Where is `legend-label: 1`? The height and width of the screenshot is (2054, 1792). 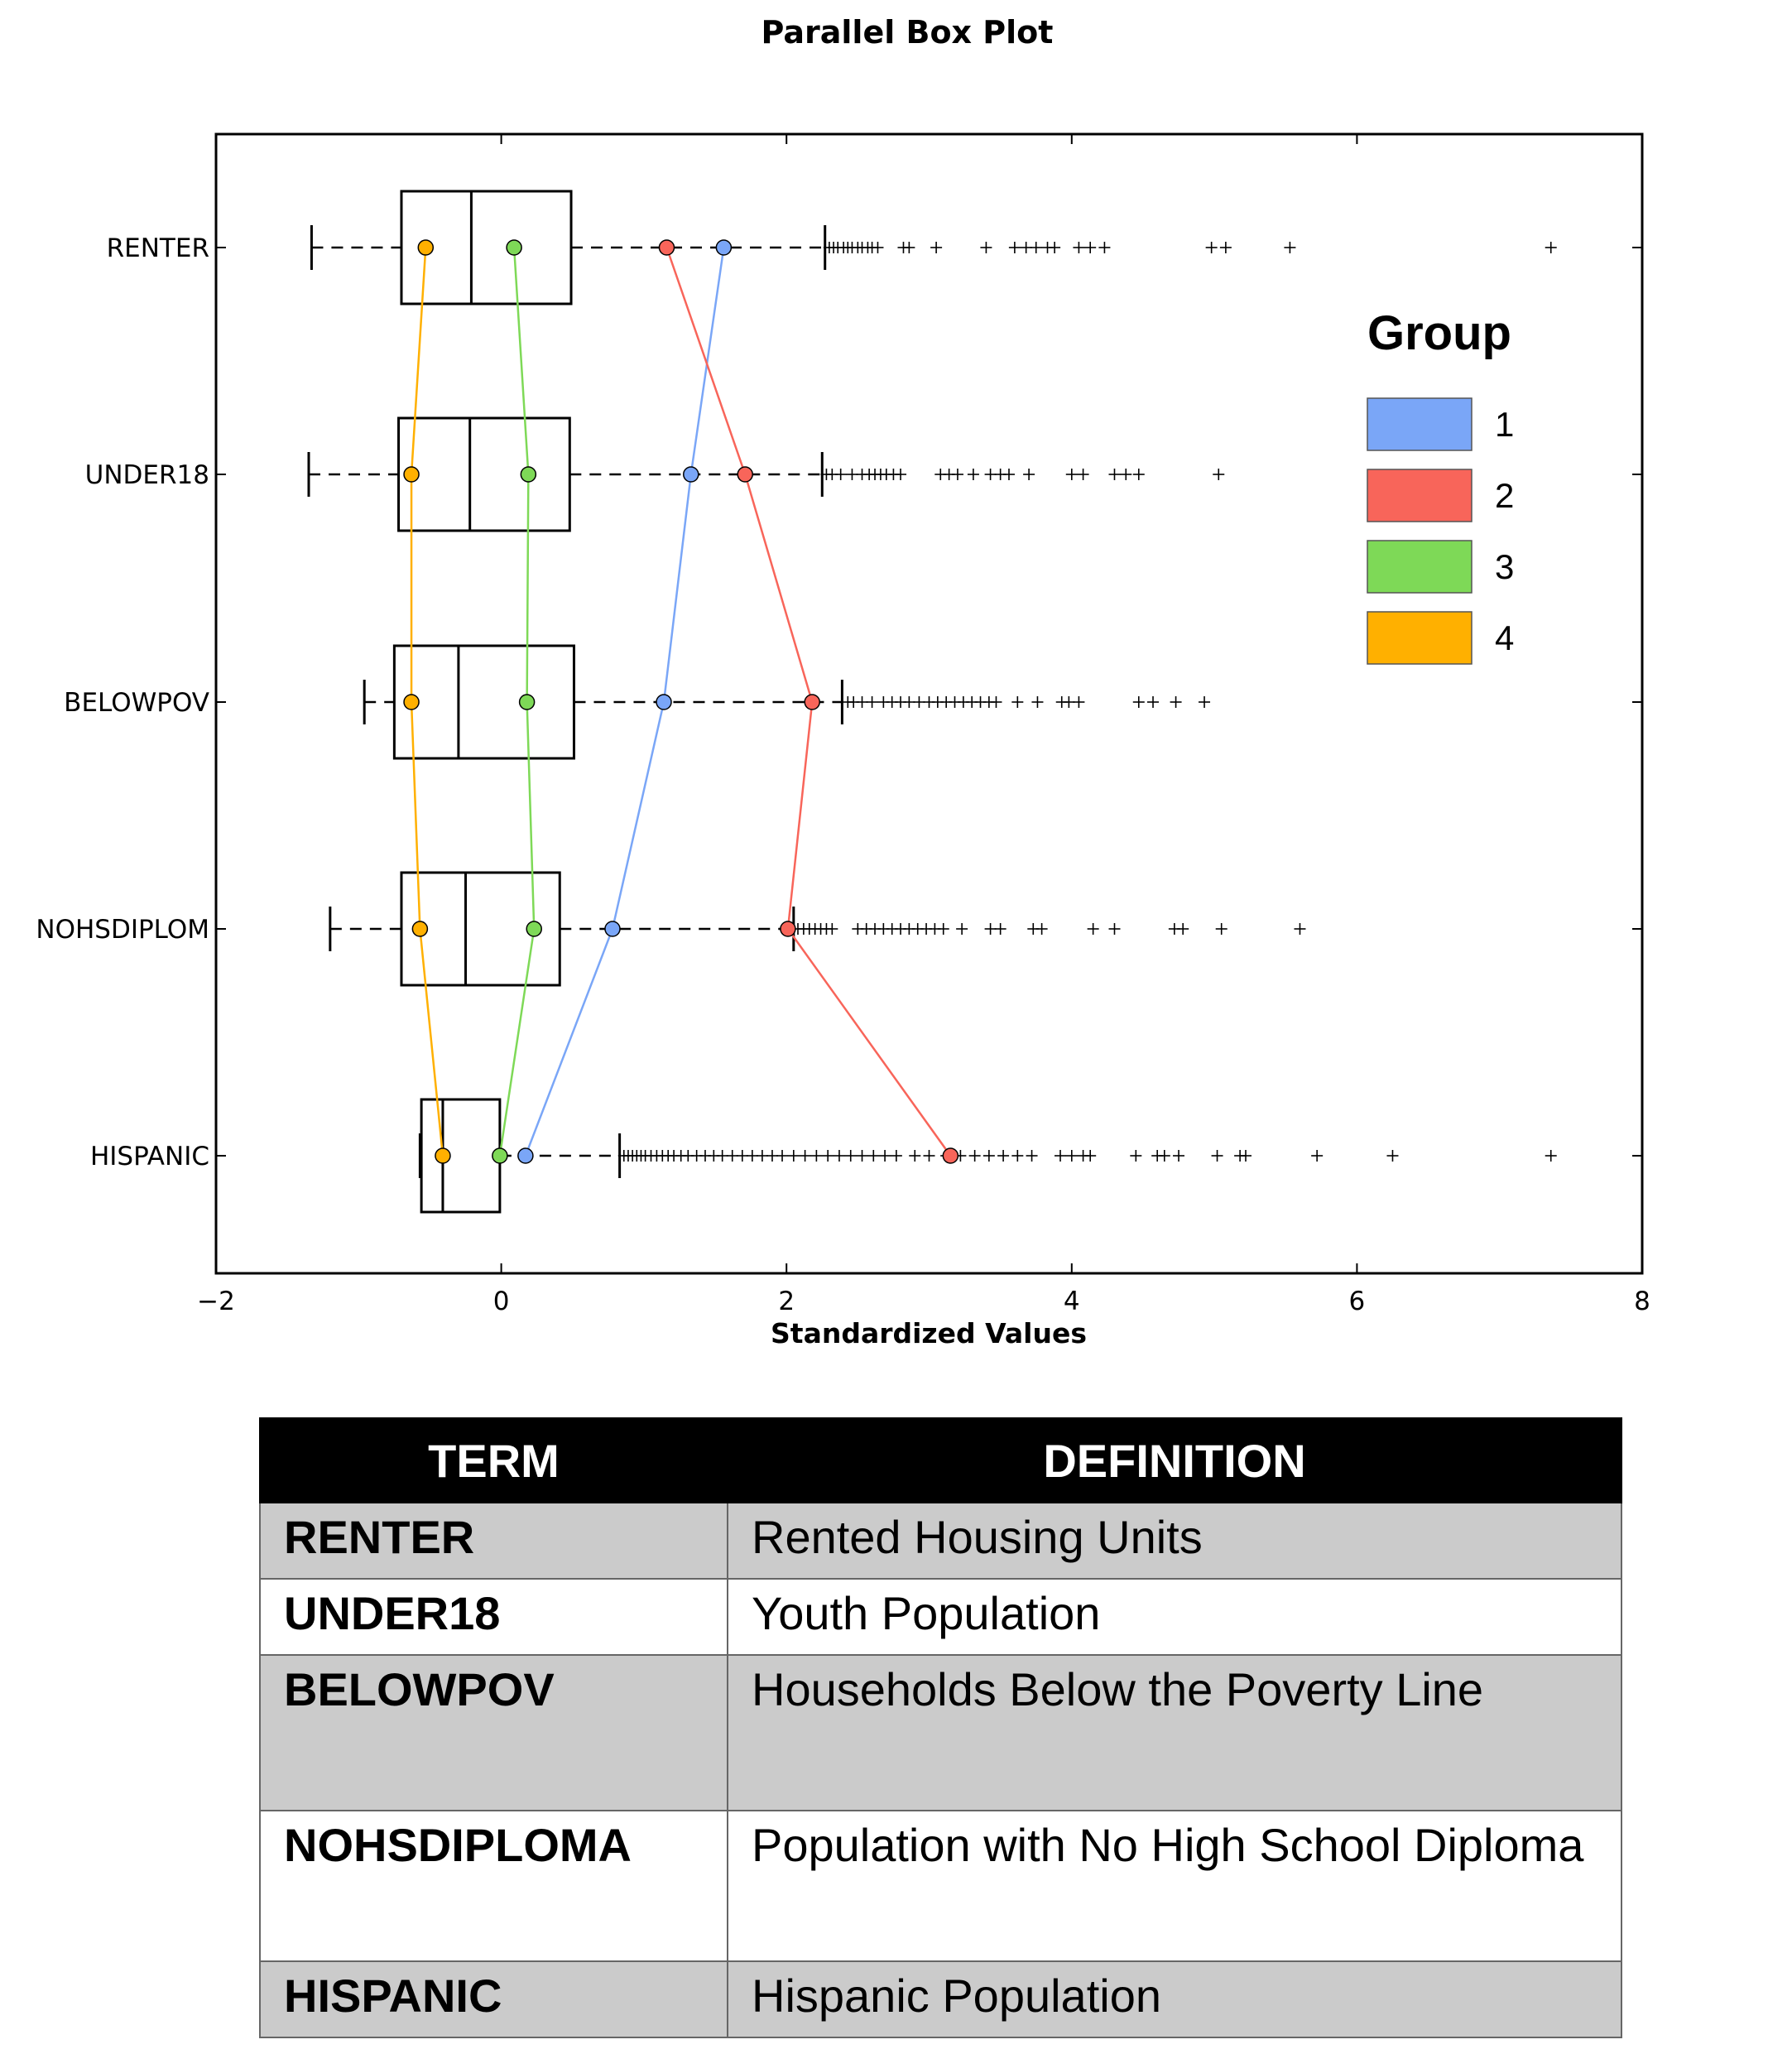 legend-label: 1 is located at coordinates (1504, 425).